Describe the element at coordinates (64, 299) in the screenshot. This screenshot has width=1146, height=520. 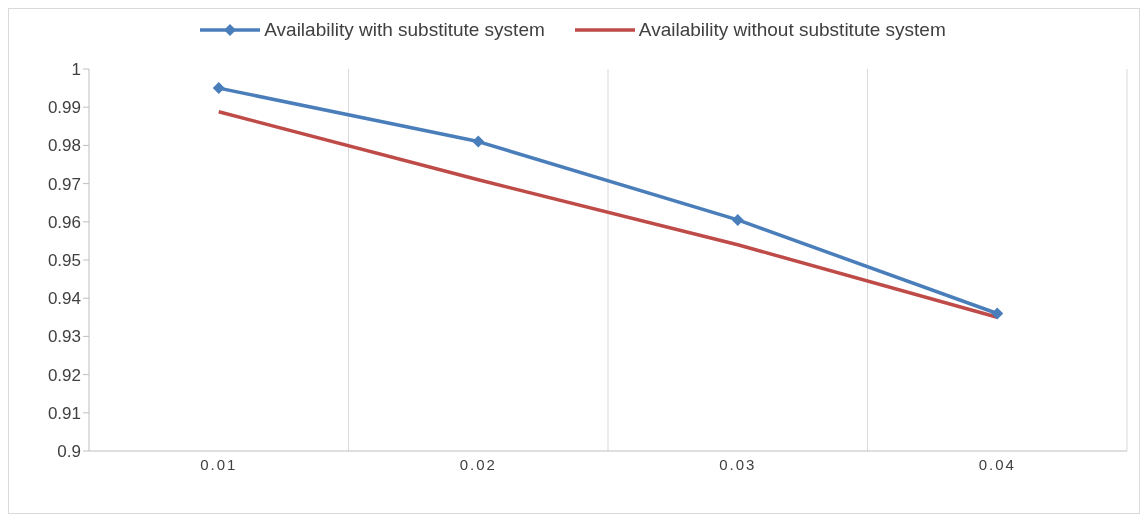
I see `y-tick-label: 0.94` at that location.